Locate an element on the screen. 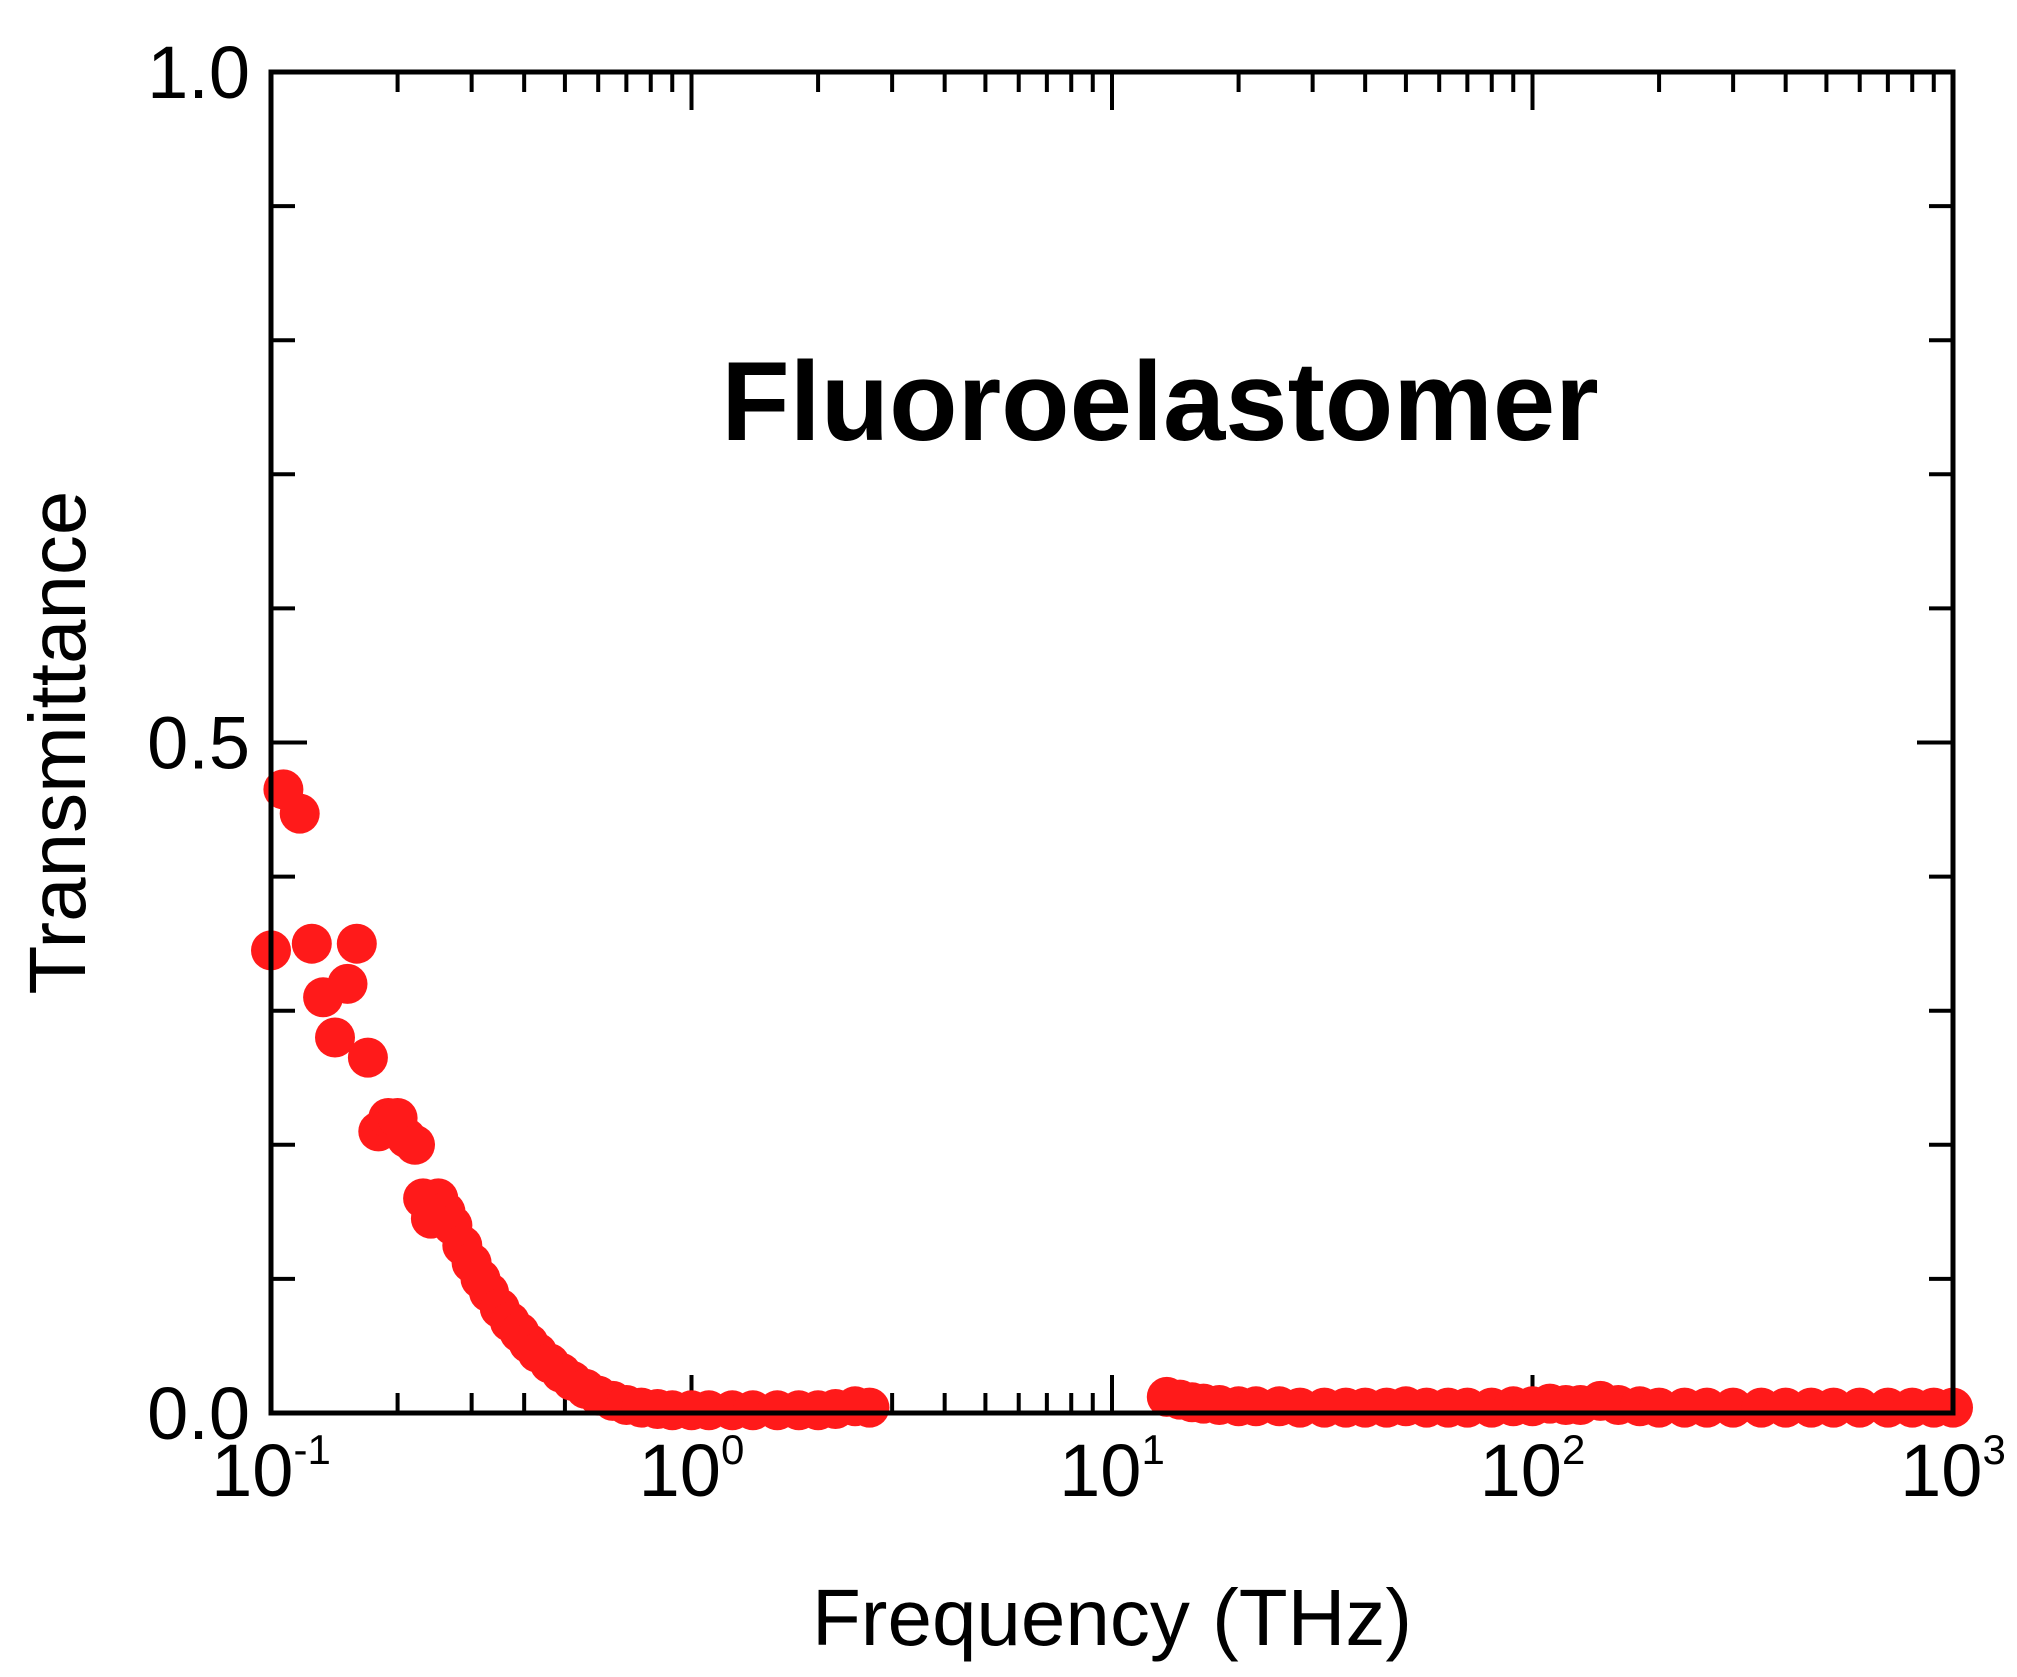  y-tick-label: 0.5 is located at coordinates (198, 743).